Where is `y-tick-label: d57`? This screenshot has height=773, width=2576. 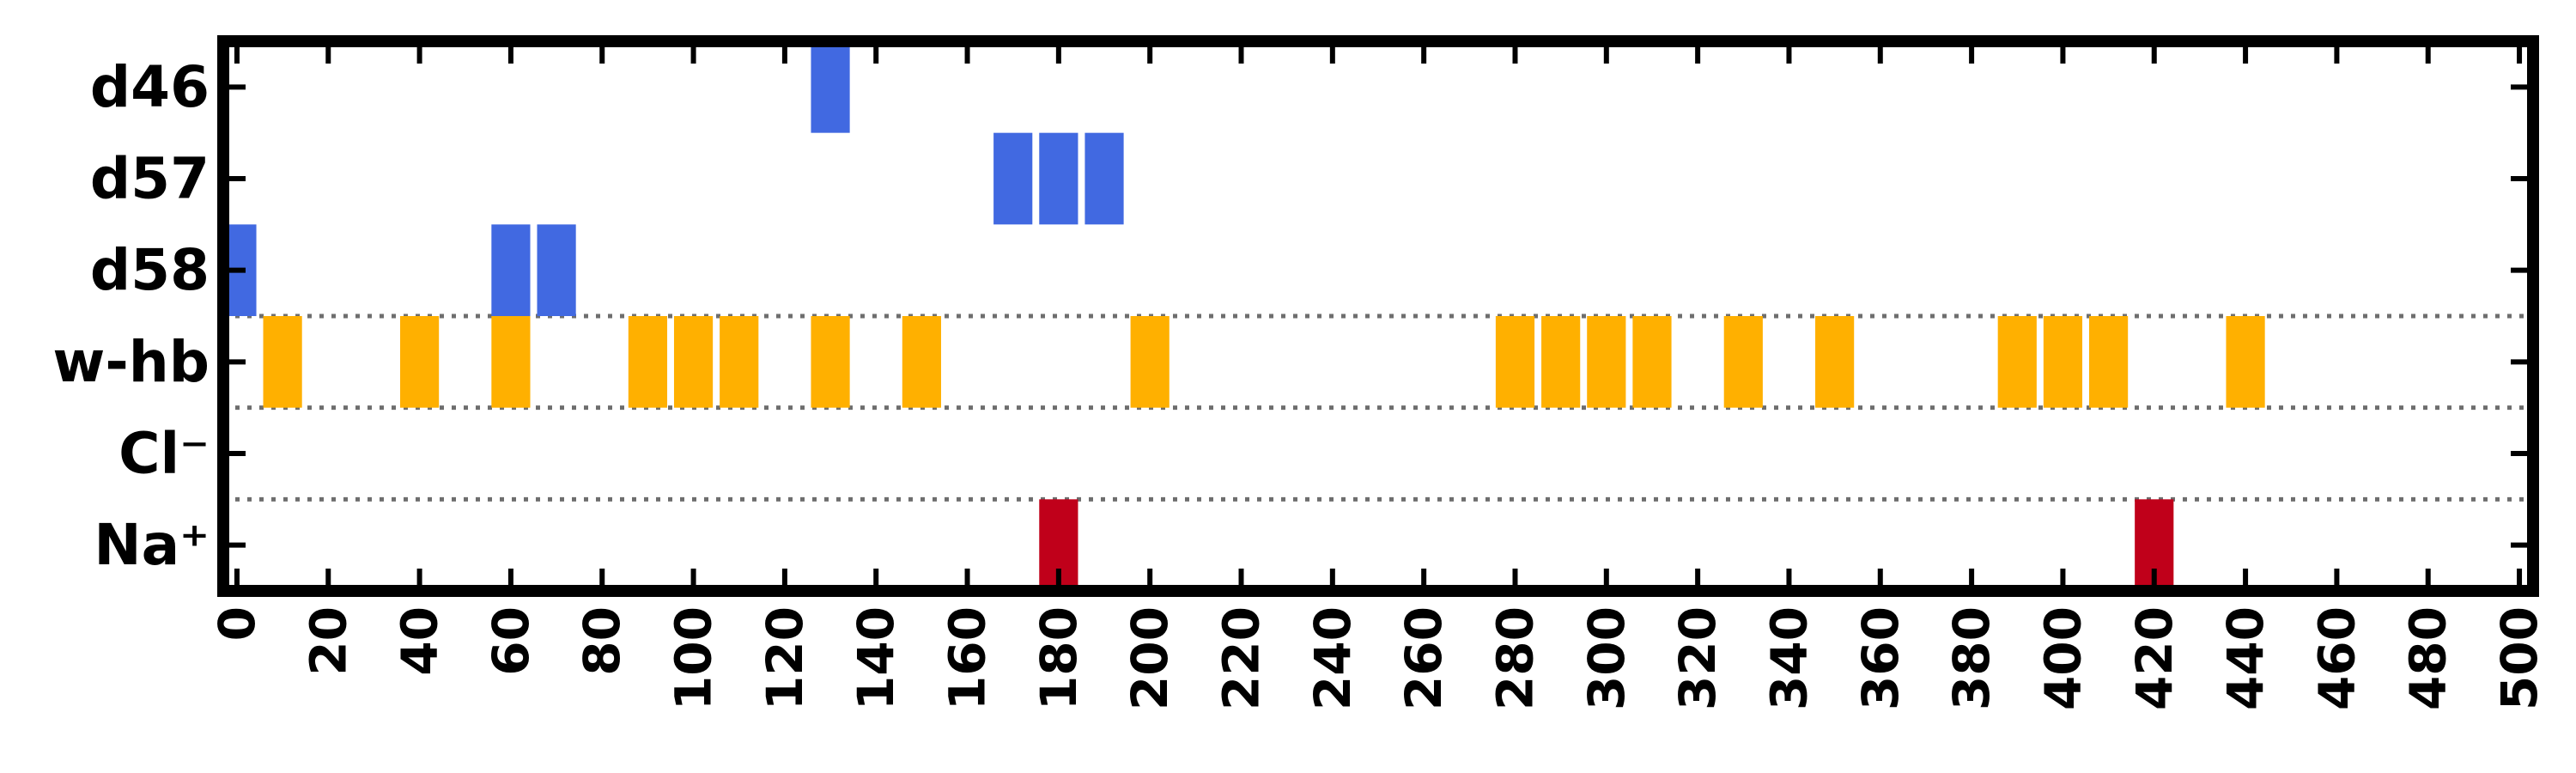 y-tick-label: d57 is located at coordinates (150, 179).